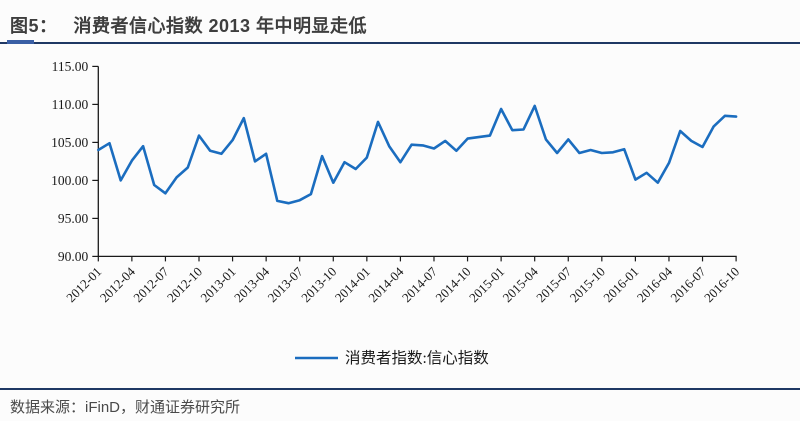 This screenshot has height=421, width=800. What do you see at coordinates (403, 25) in the screenshot?
I see `figure-title: 图5： 消费者信心指数 2013 年中明显走低` at bounding box center [403, 25].